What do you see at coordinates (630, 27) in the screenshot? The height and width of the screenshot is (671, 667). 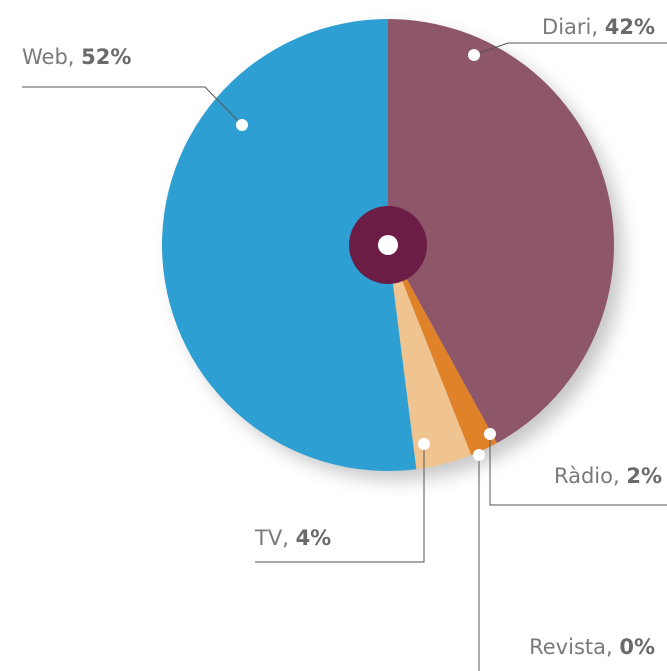 I see `slice-value: 42%` at bounding box center [630, 27].